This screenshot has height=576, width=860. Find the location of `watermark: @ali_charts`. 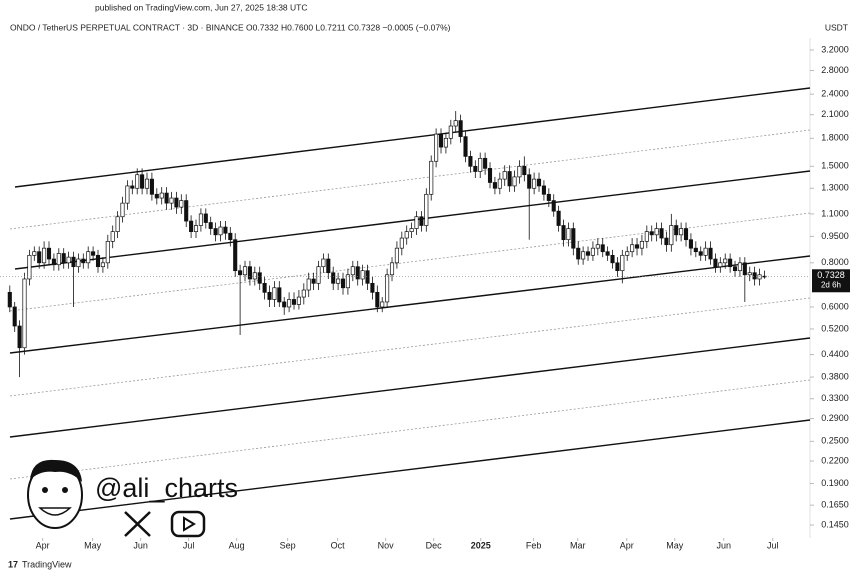

watermark: @ali_charts is located at coordinates (132, 498).